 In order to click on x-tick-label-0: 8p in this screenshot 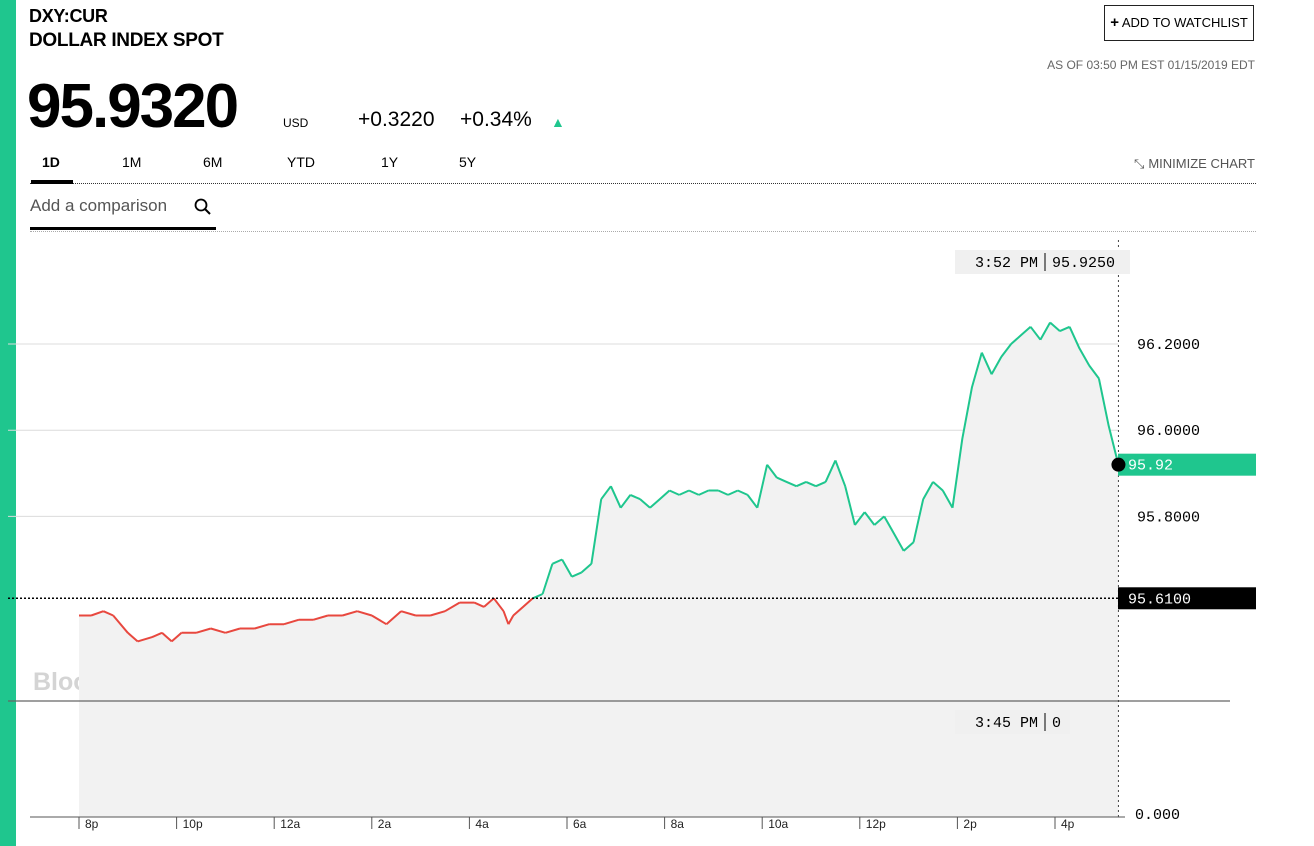, I will do `click(92, 824)`.